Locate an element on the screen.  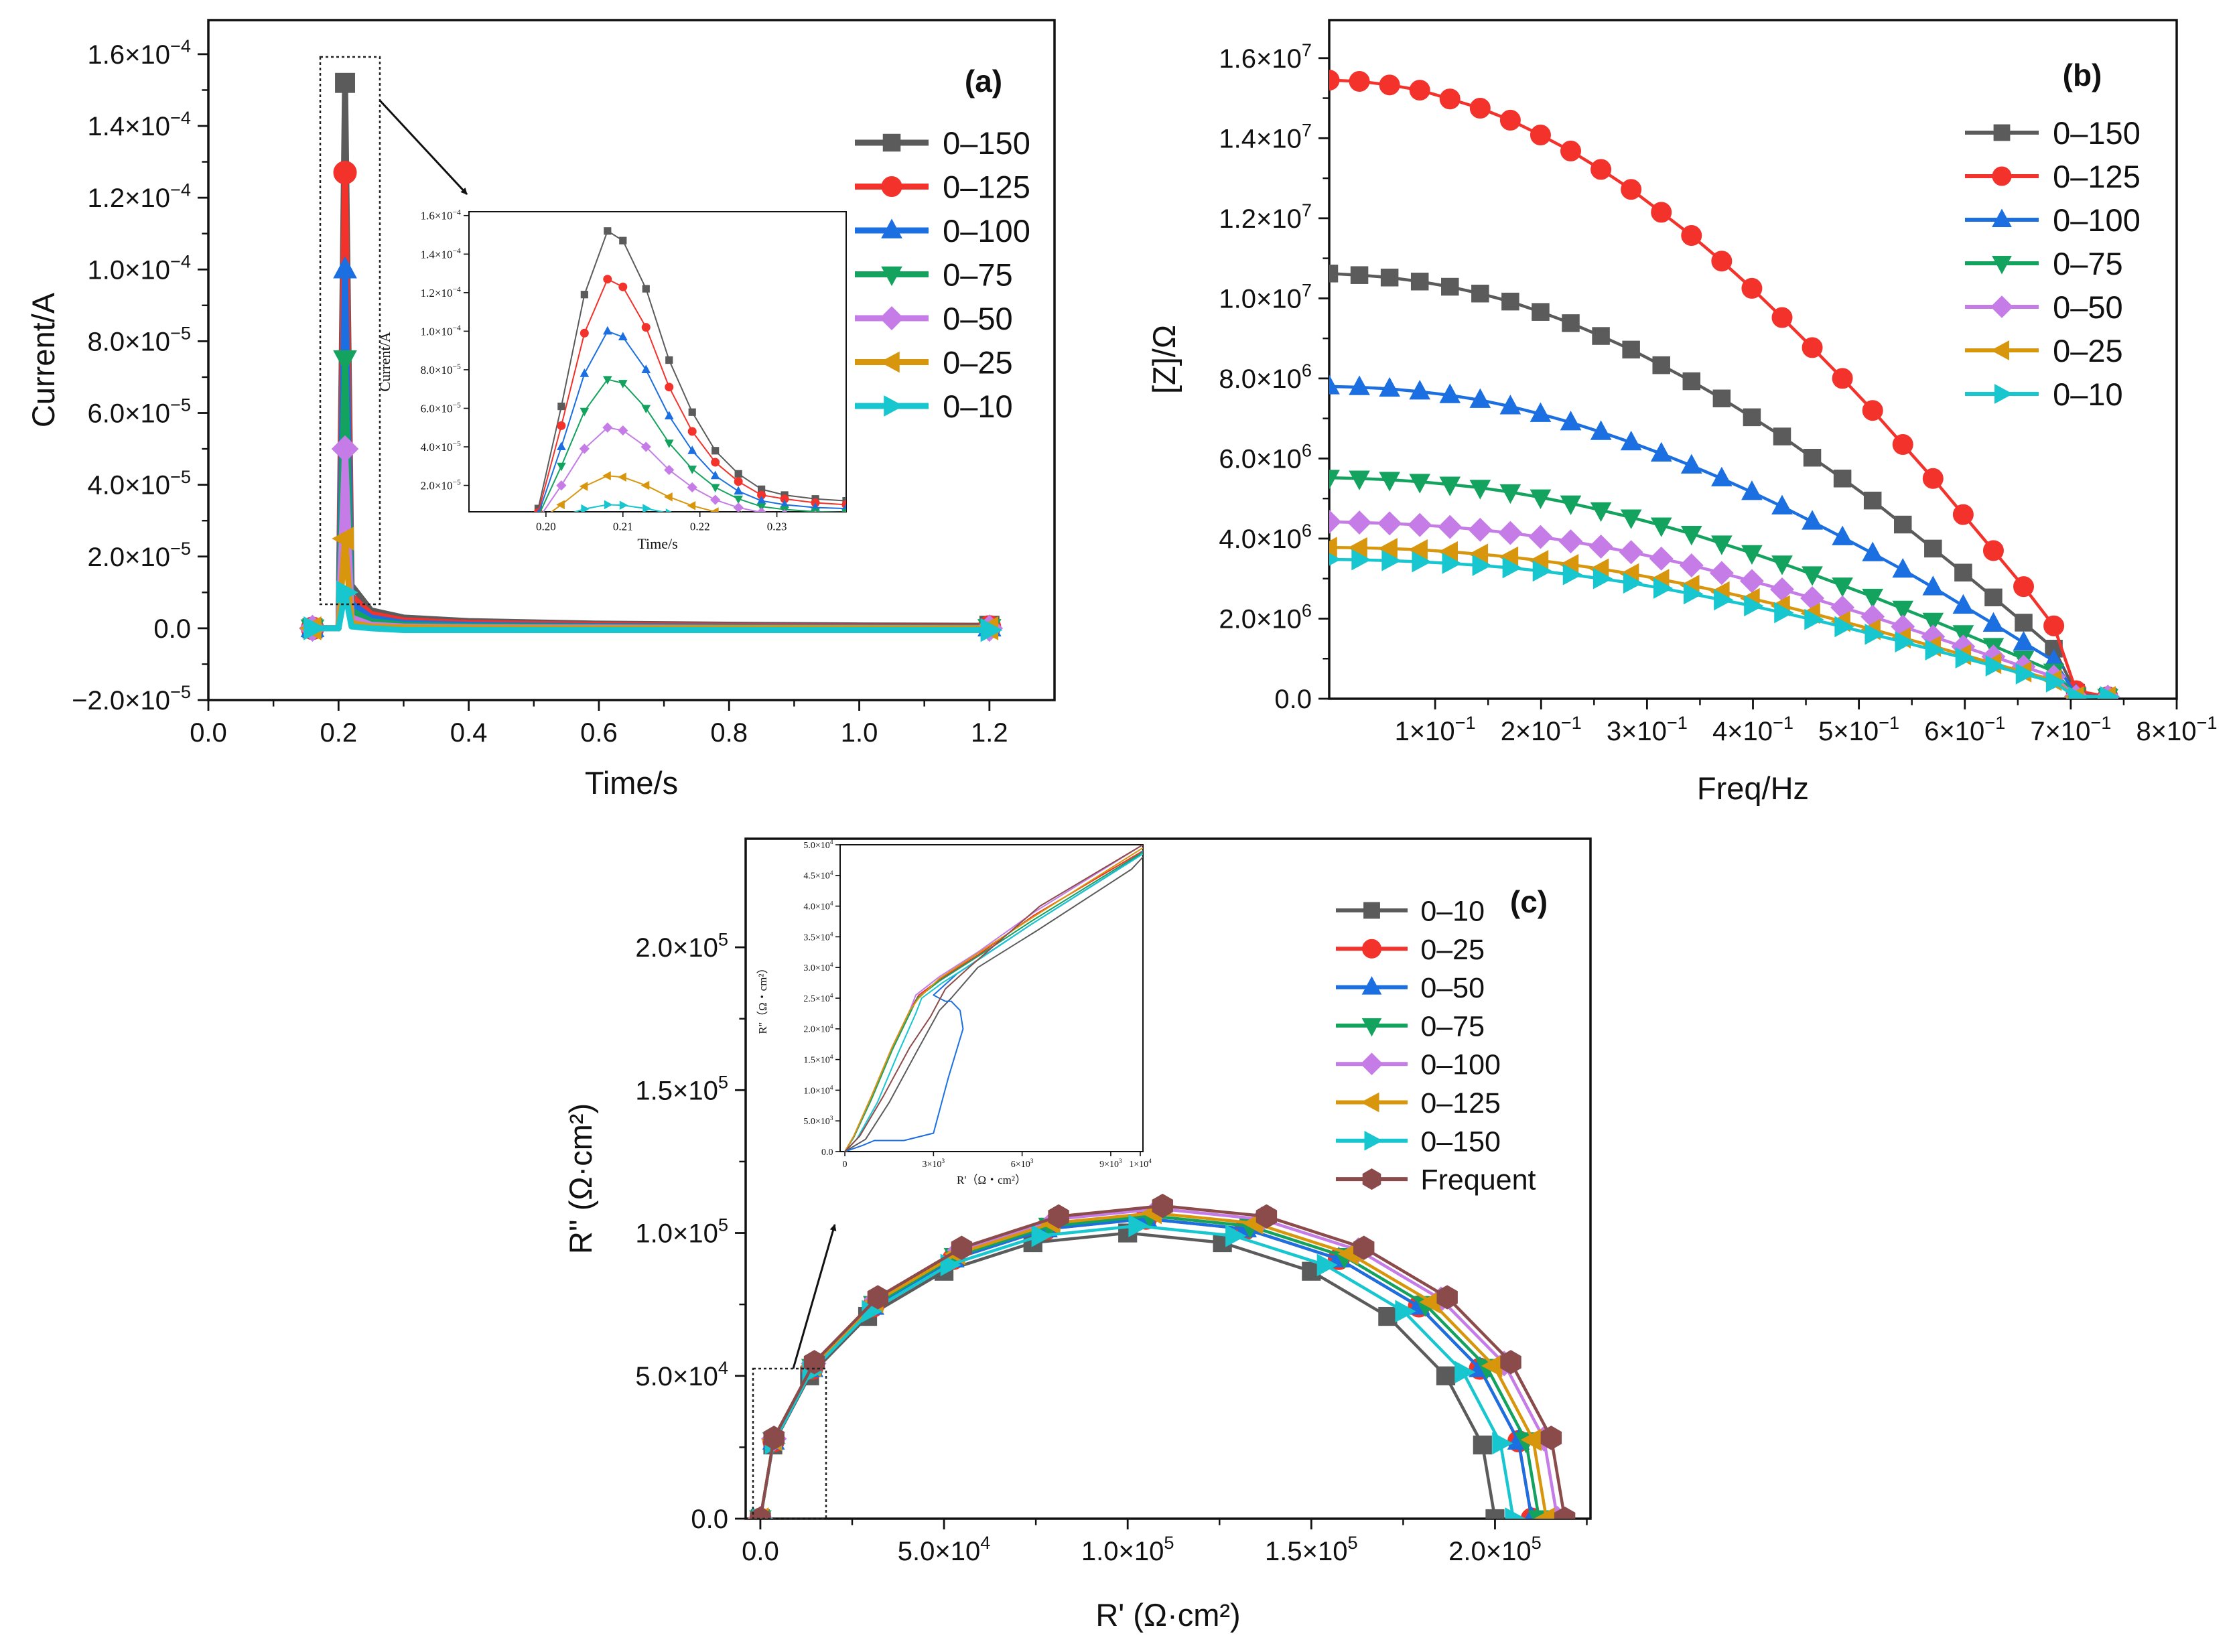
c-inset-x-tick-label: 9×10³ is located at coordinates (1110, 1164).